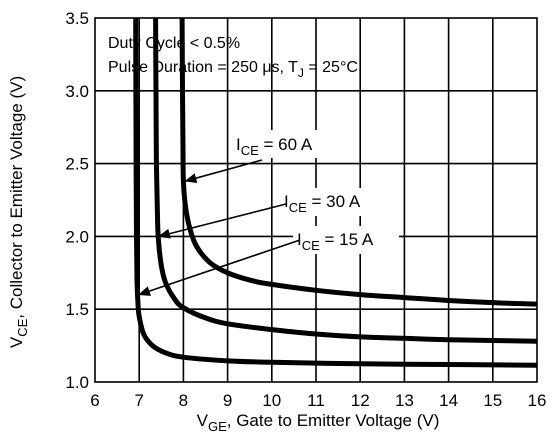  I want to click on x-tick-label: 10, so click(271, 400).